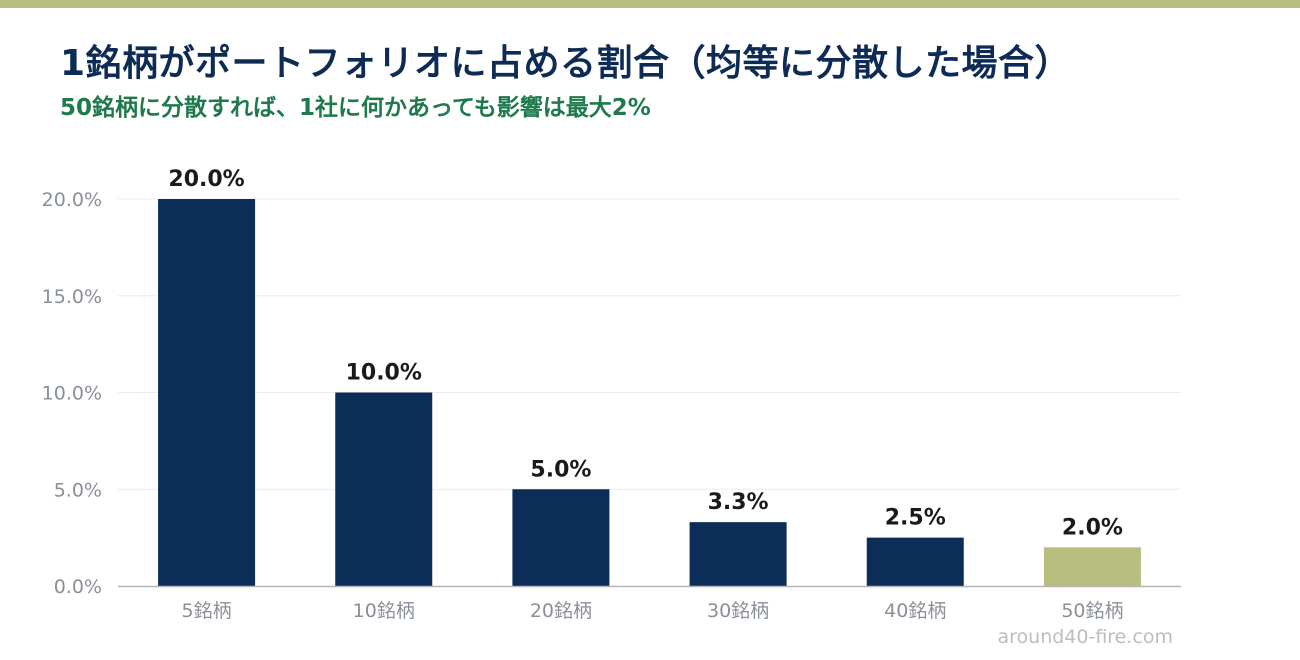  I want to click on chart-subtitle: 50銘柄に分散すれば、1社に何かあっても影響は最大2%, so click(355, 108).